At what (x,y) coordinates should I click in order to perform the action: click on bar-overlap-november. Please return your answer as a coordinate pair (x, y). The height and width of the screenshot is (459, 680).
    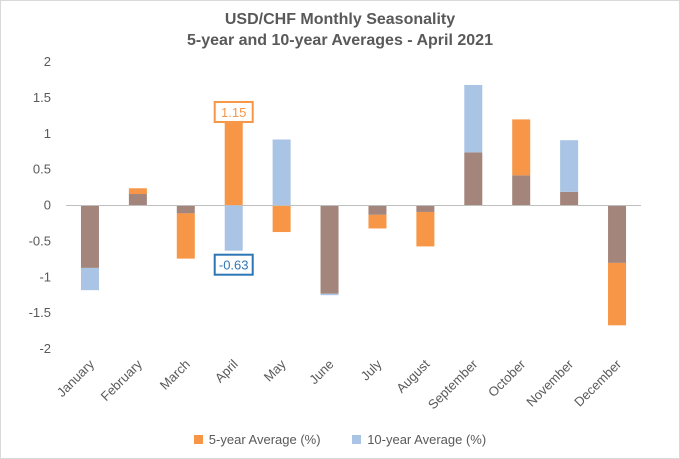
    Looking at the image, I should click on (569, 198).